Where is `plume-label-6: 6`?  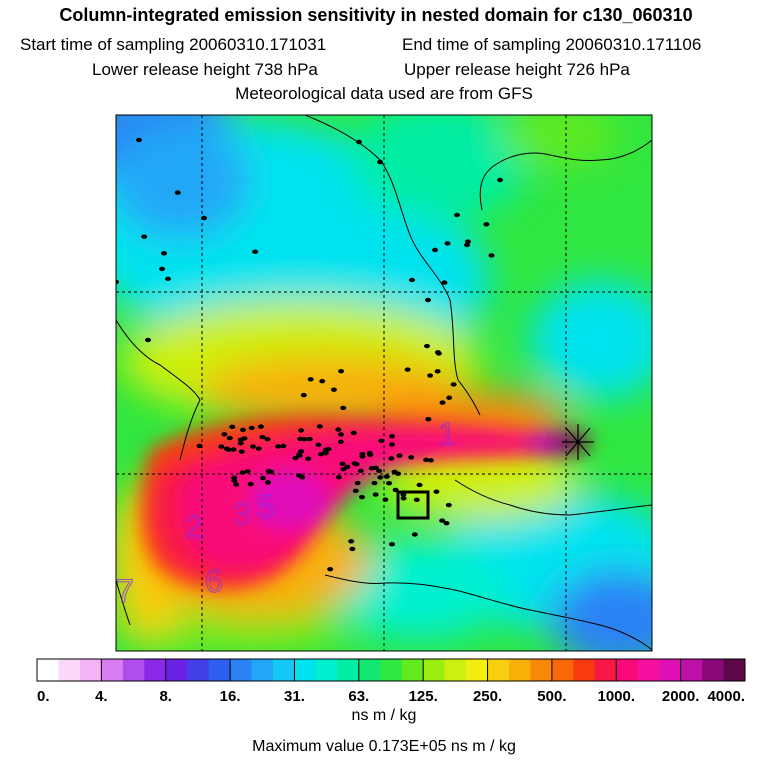
plume-label-6: 6 is located at coordinates (214, 581).